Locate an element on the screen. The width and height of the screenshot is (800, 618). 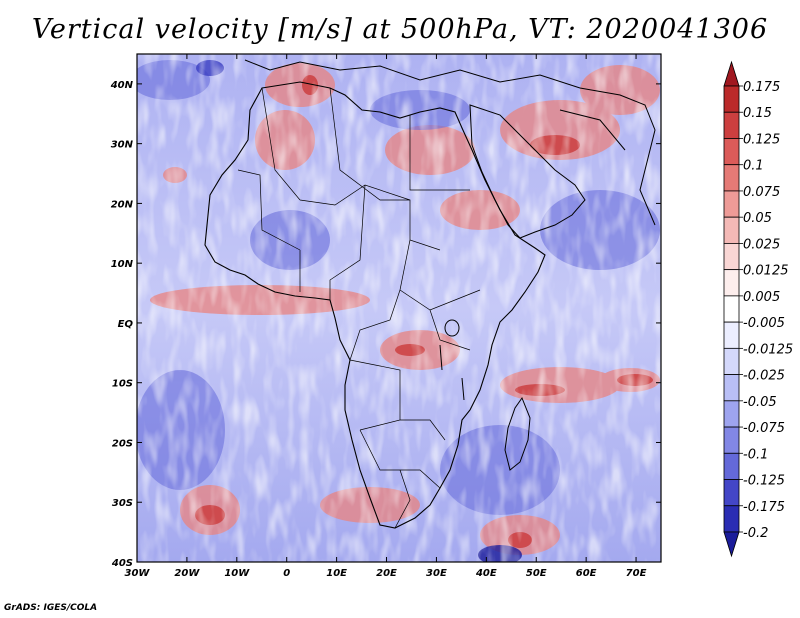
lake-malawi is located at coordinates (463, 389).